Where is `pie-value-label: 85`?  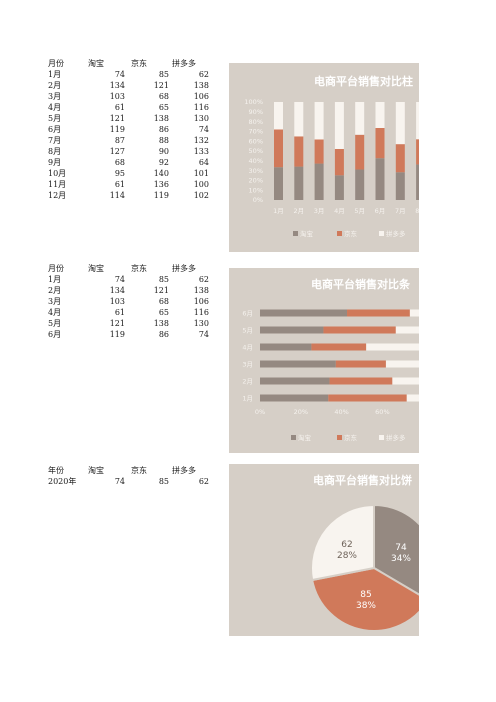 pie-value-label: 85 is located at coordinates (365, 595).